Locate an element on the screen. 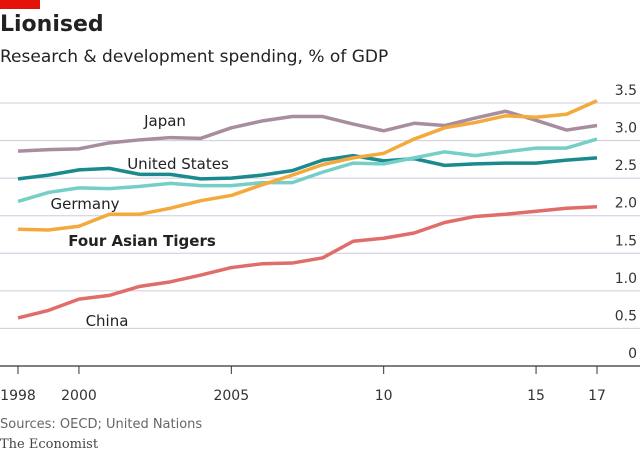 Image resolution: width=640 pixels, height=453 pixels. x-tick-label: 10 is located at coordinates (384, 396).